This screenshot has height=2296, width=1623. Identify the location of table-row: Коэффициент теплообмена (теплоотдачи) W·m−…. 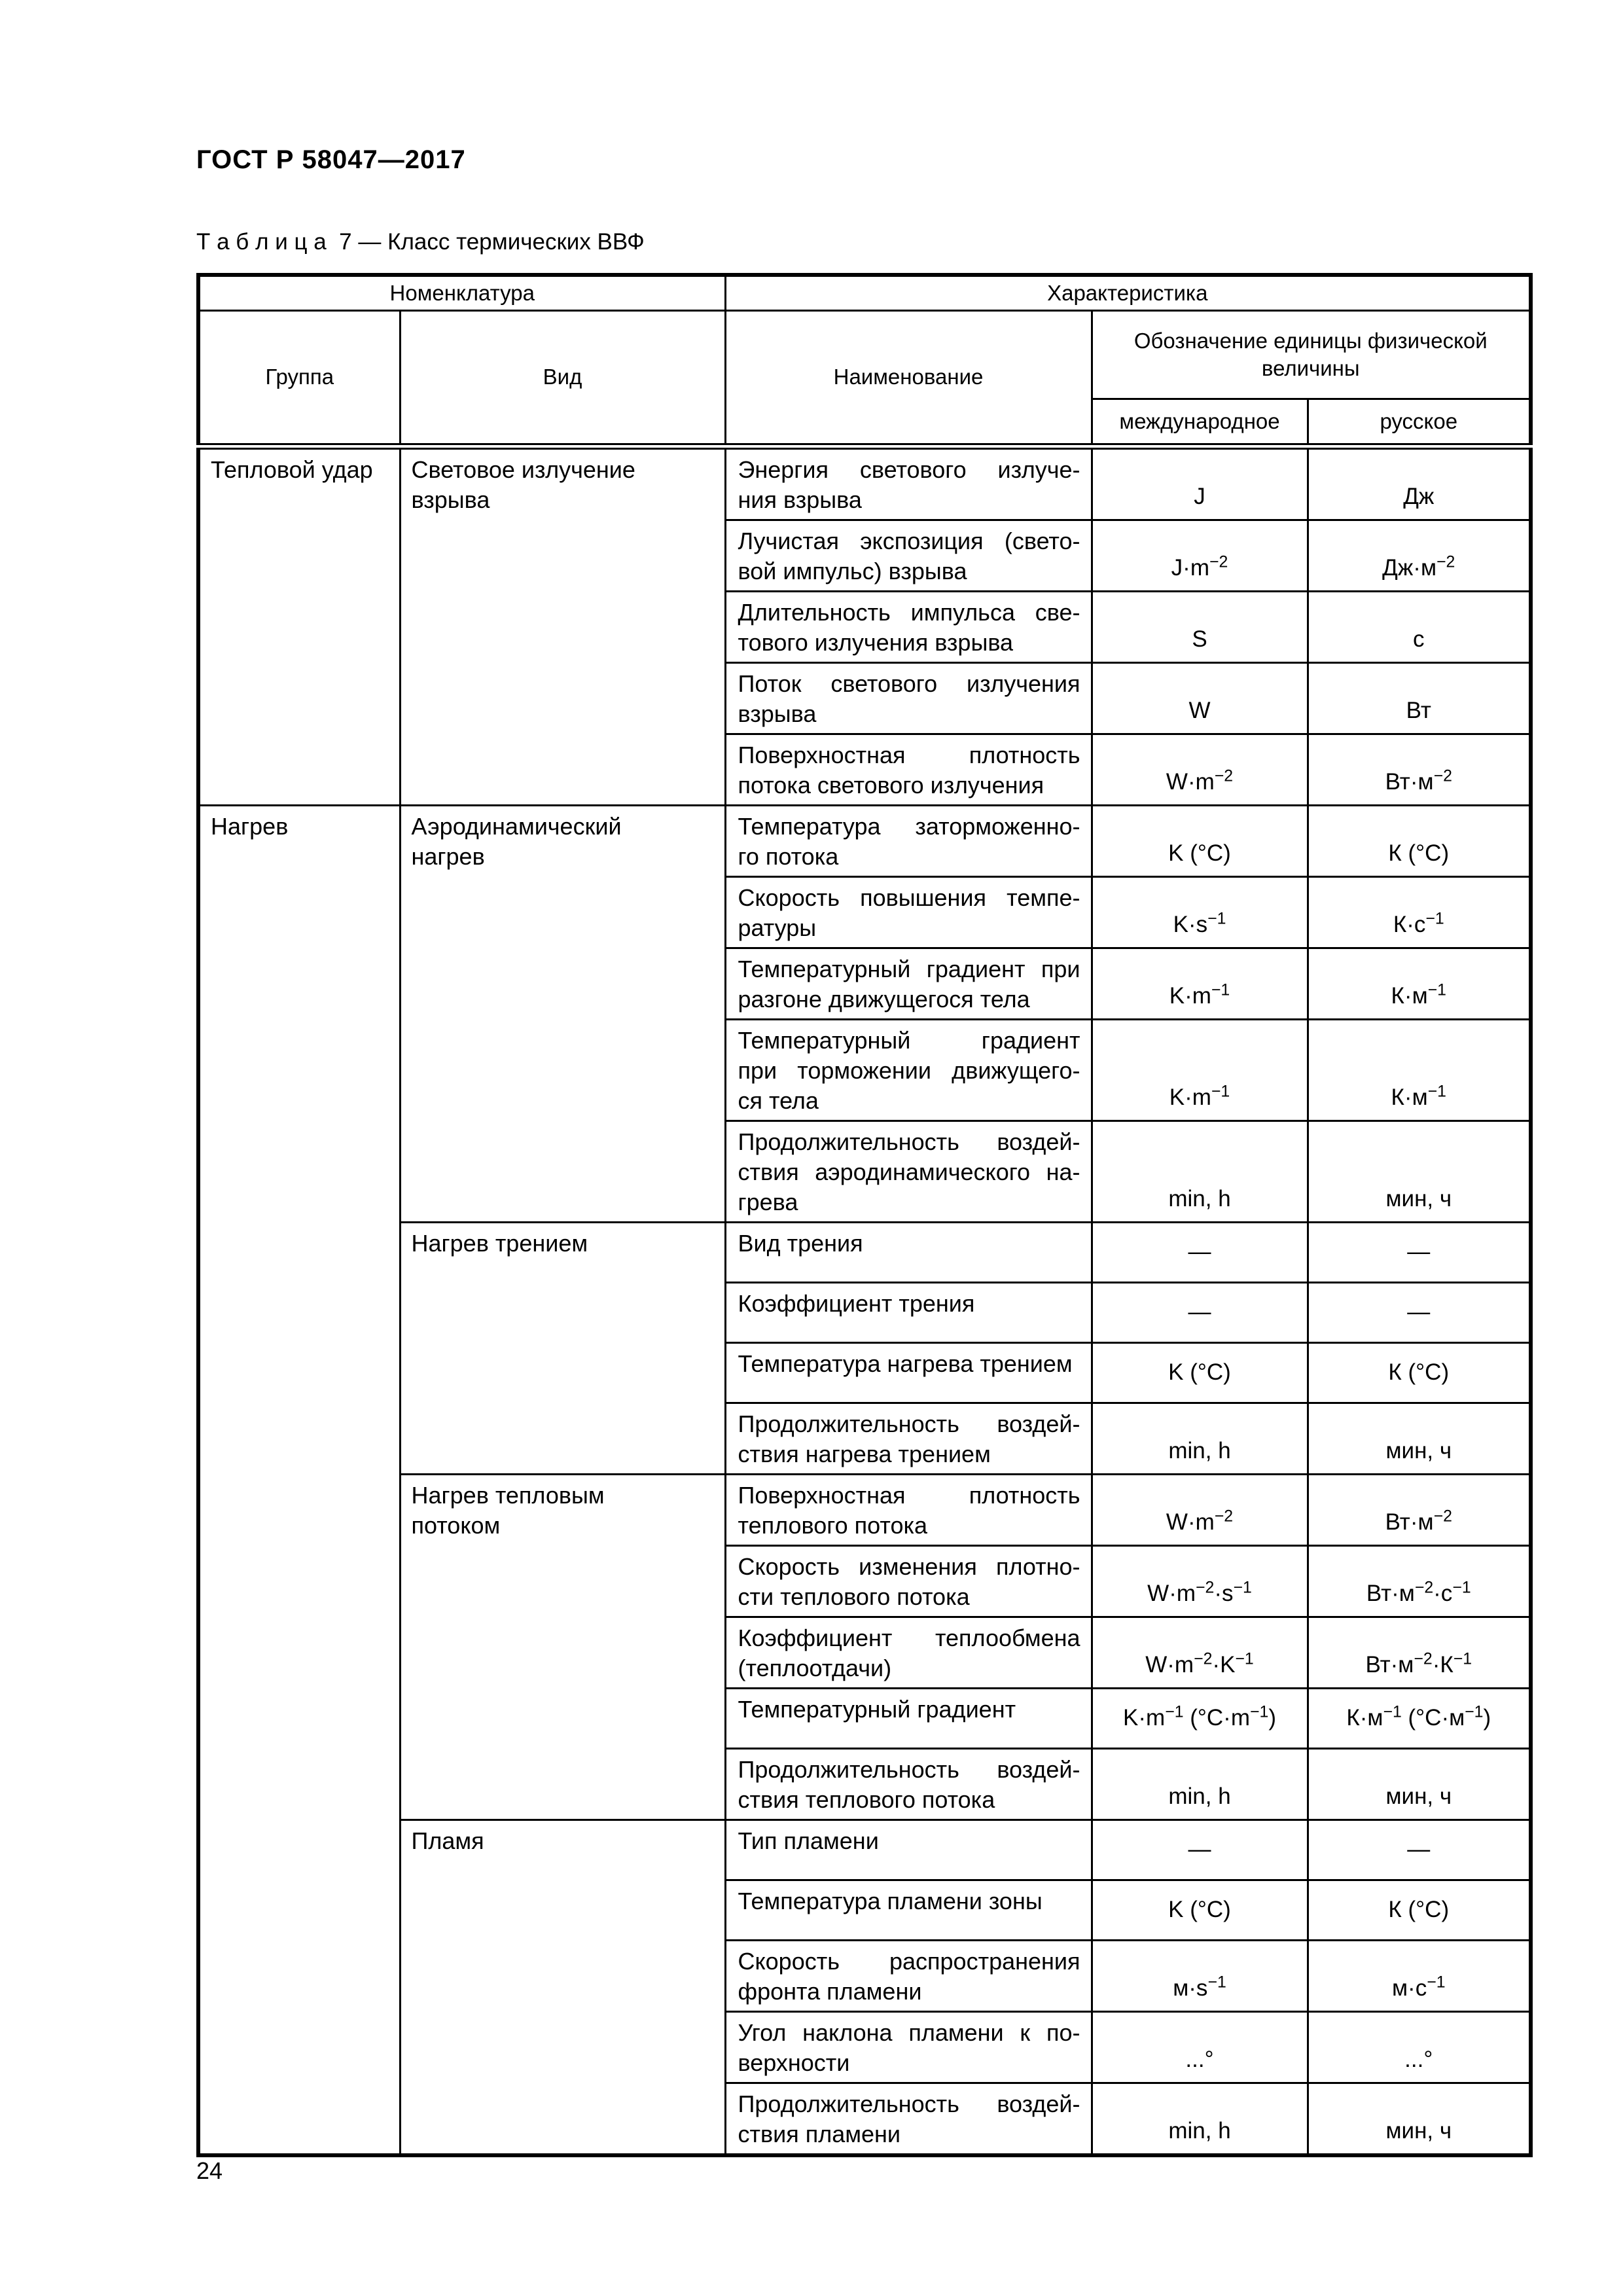
(865, 1652).